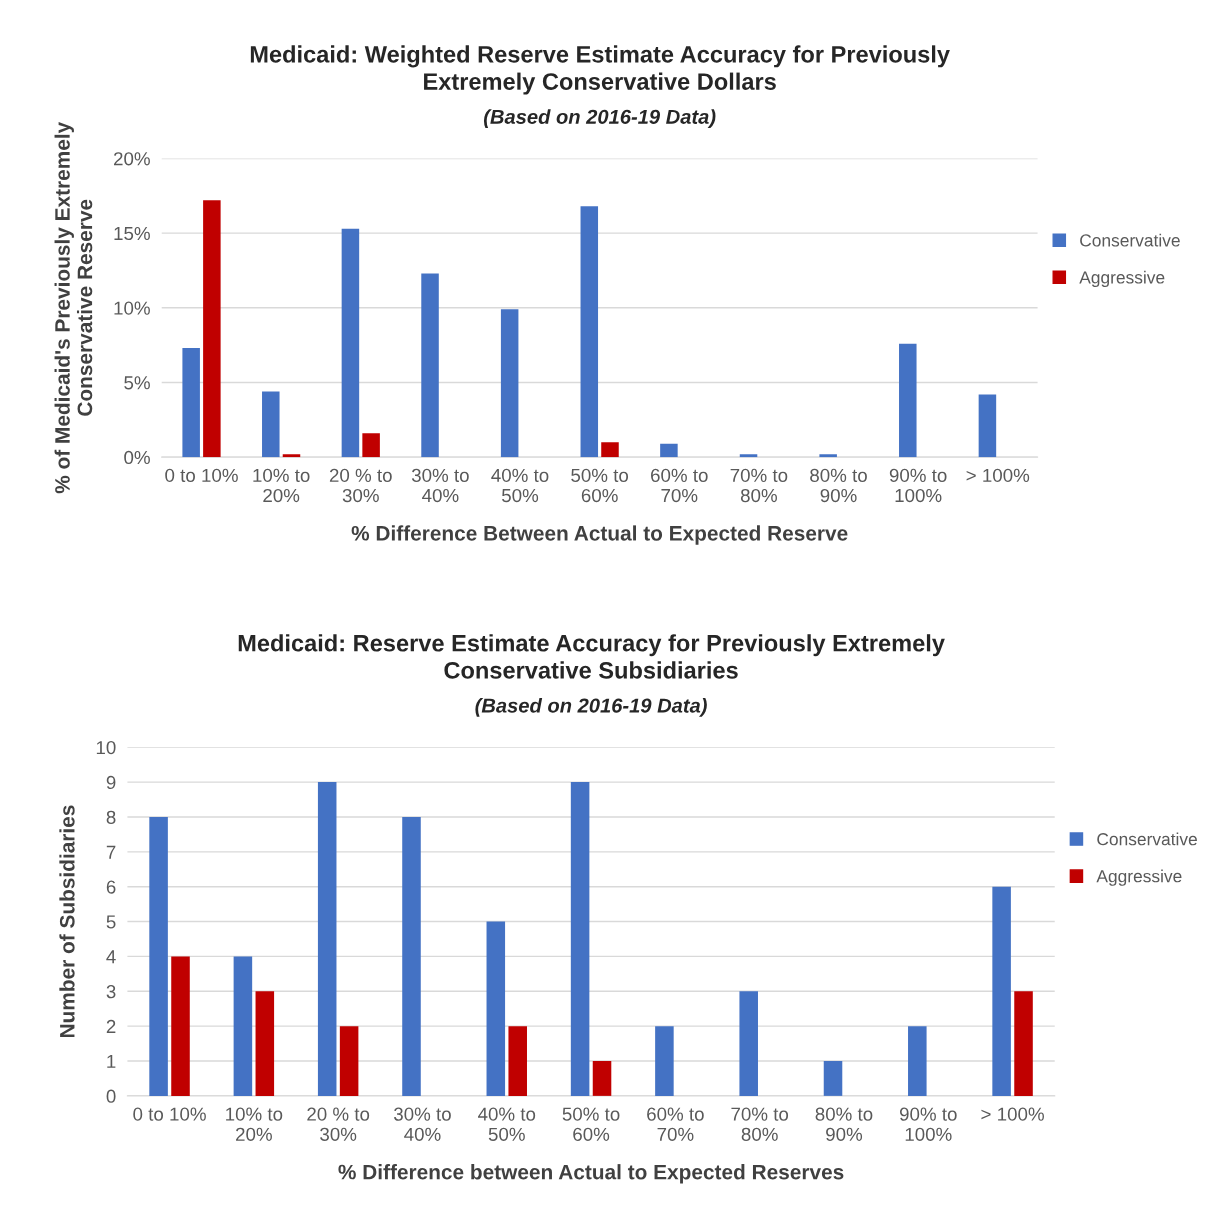 Image resolution: width=1225 pixels, height=1219 pixels. Describe the element at coordinates (132, 308) in the screenshot. I see `y-tick-label: 10%` at that location.